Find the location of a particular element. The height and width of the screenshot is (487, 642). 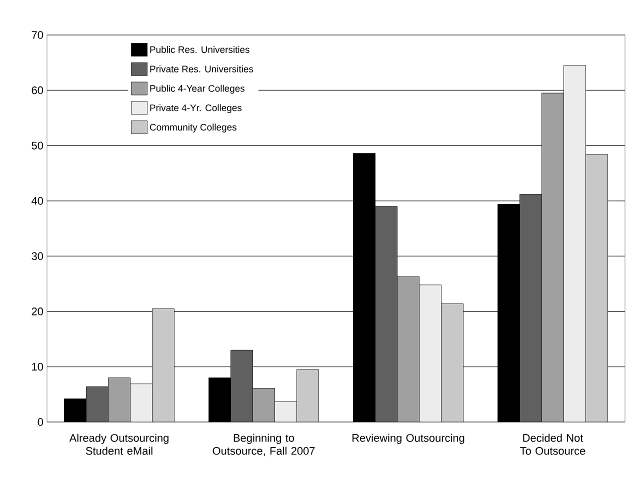

x-tick-label: Reviewing Outsourcing is located at coordinates (408, 439).